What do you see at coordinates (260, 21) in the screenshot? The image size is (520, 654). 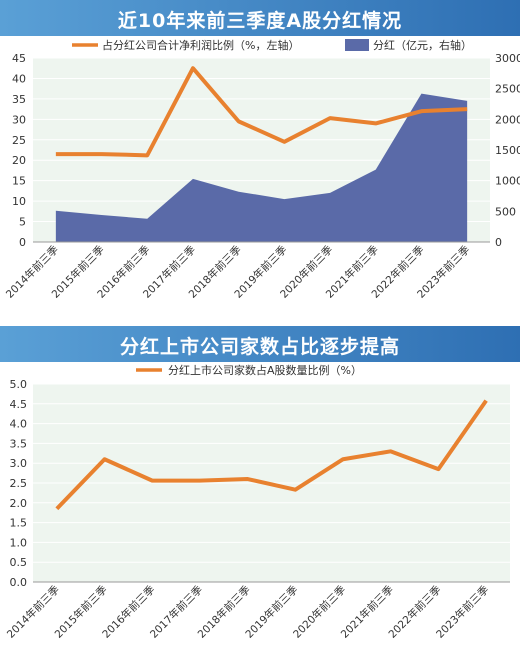 I see `chart1-title: 近10年来前三季度A股分红情况` at bounding box center [260, 21].